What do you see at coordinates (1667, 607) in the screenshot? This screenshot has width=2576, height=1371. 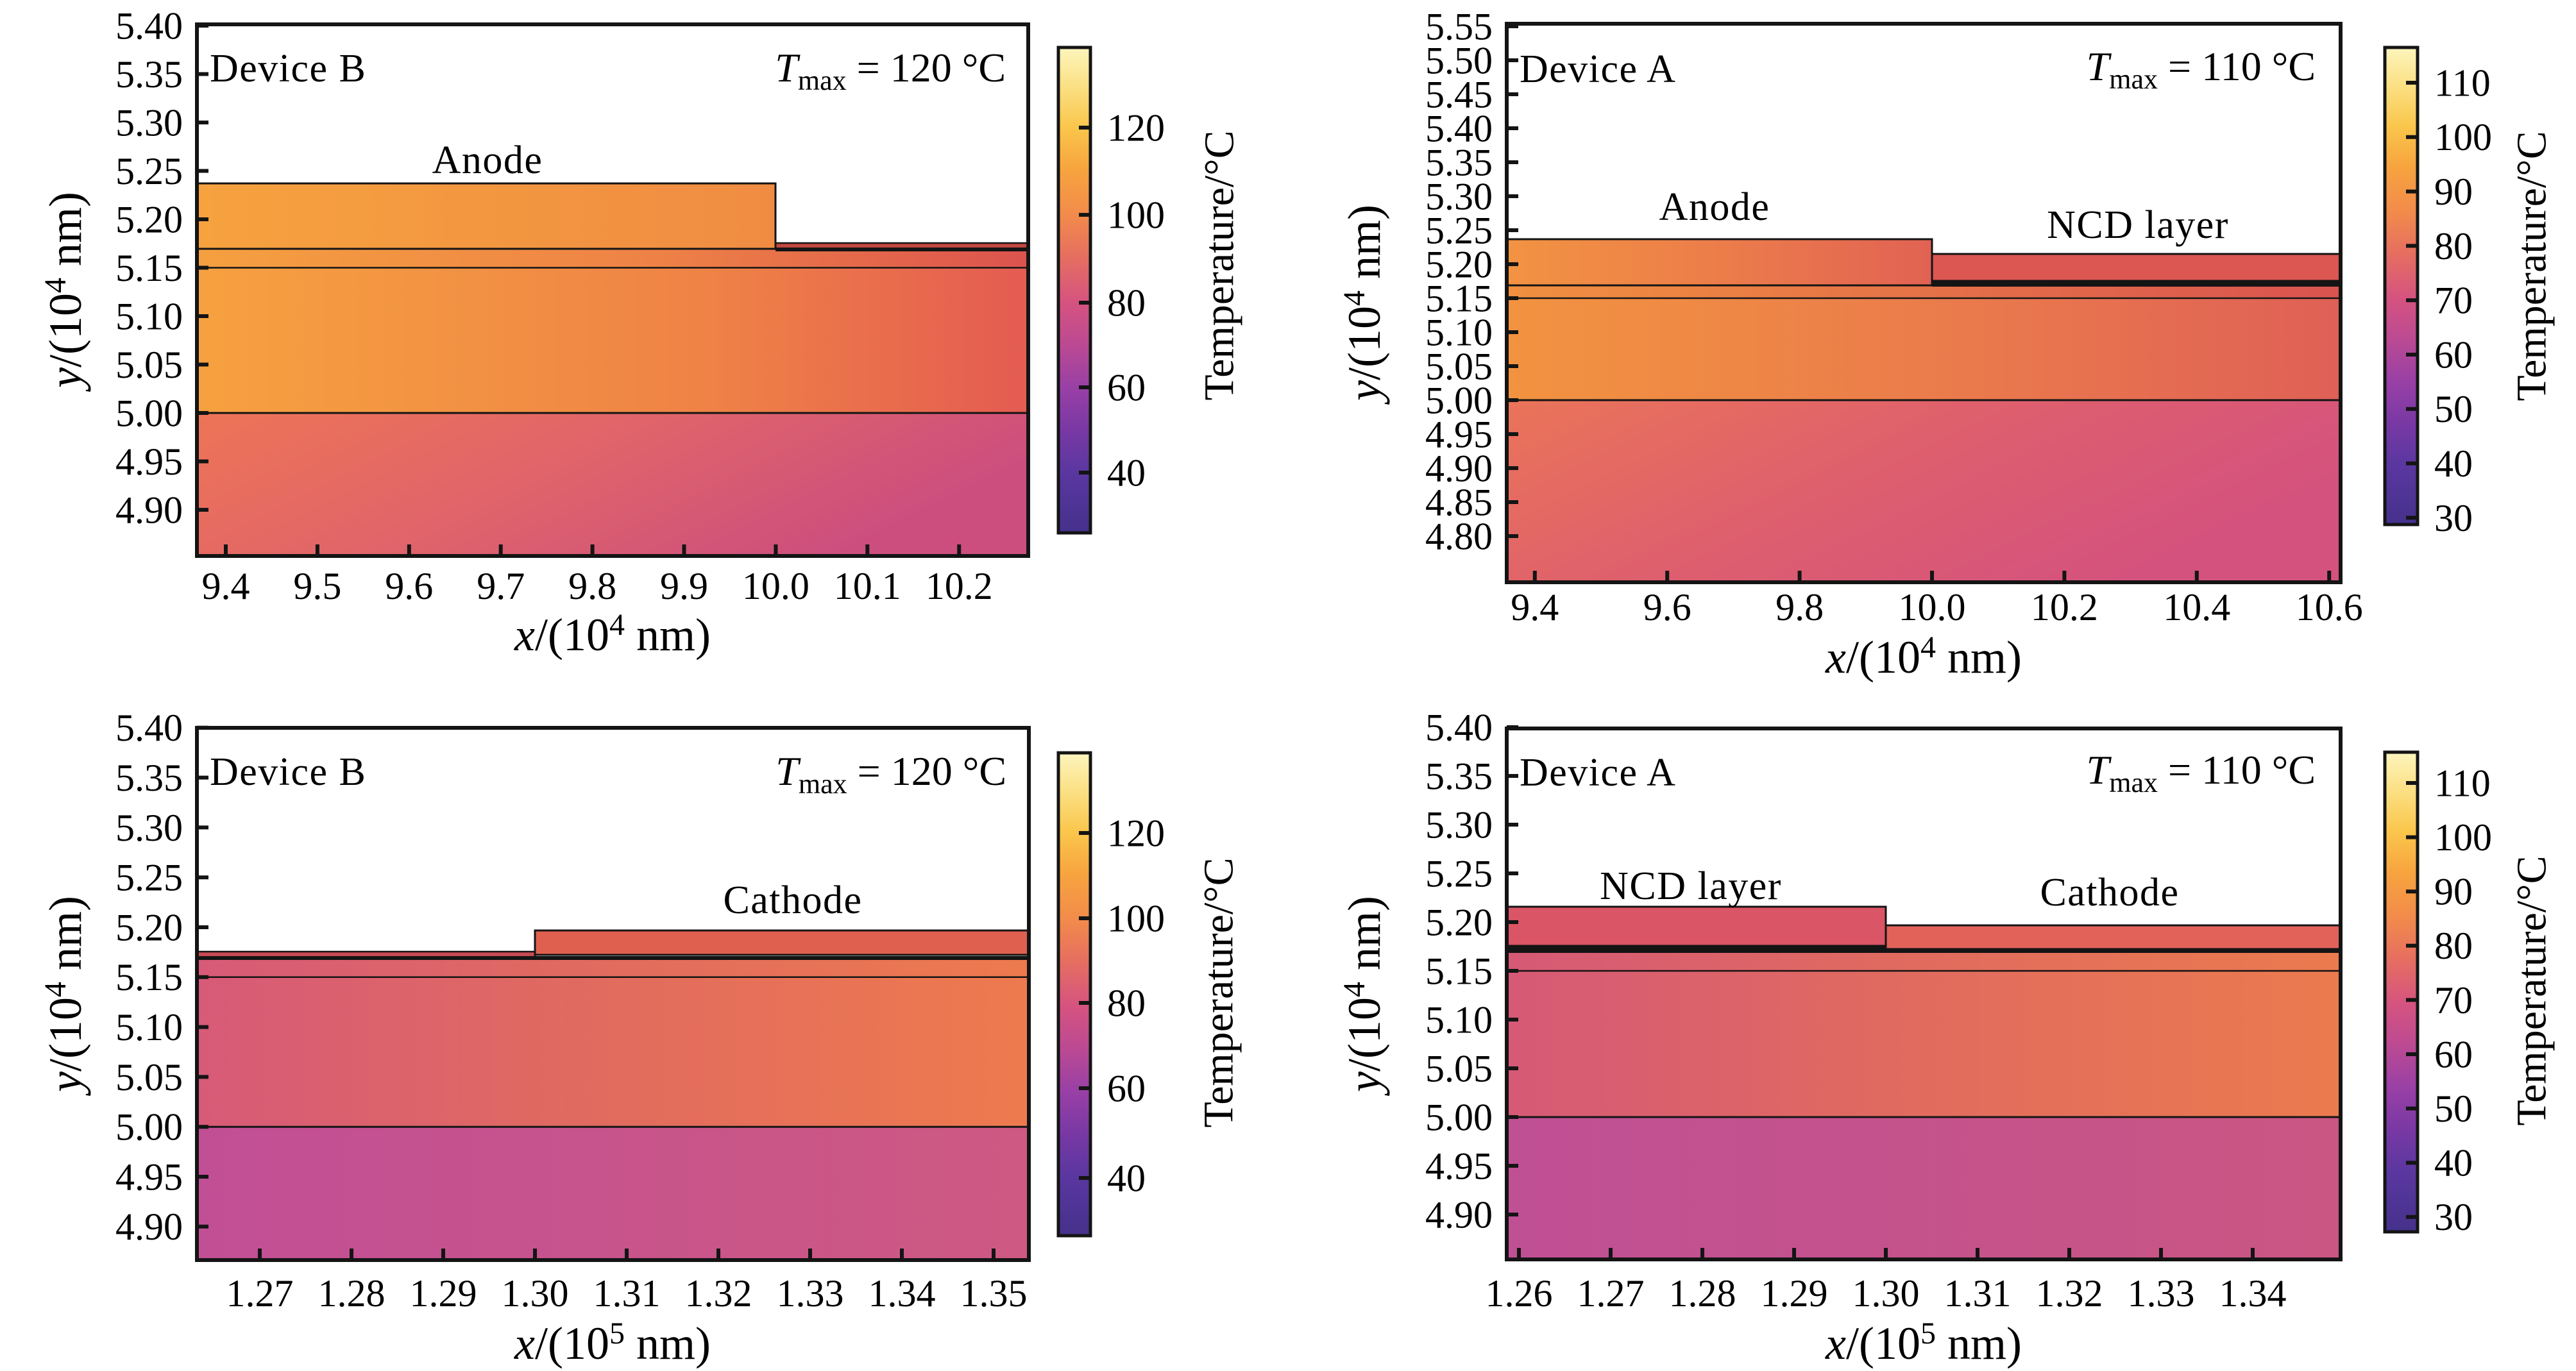 I see `svg-text: 9.6` at bounding box center [1667, 607].